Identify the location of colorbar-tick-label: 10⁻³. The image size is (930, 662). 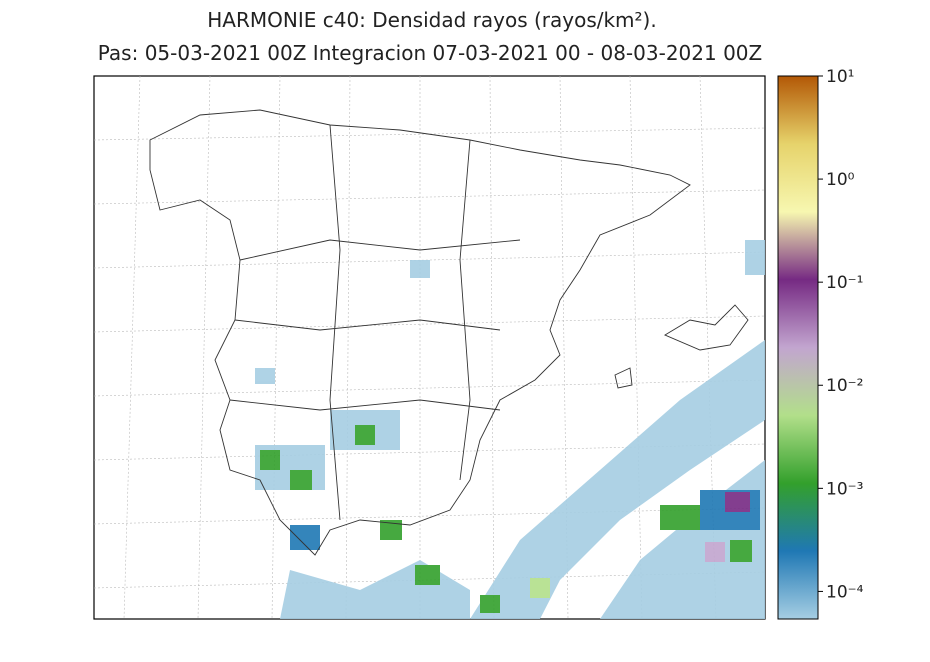
(844, 489).